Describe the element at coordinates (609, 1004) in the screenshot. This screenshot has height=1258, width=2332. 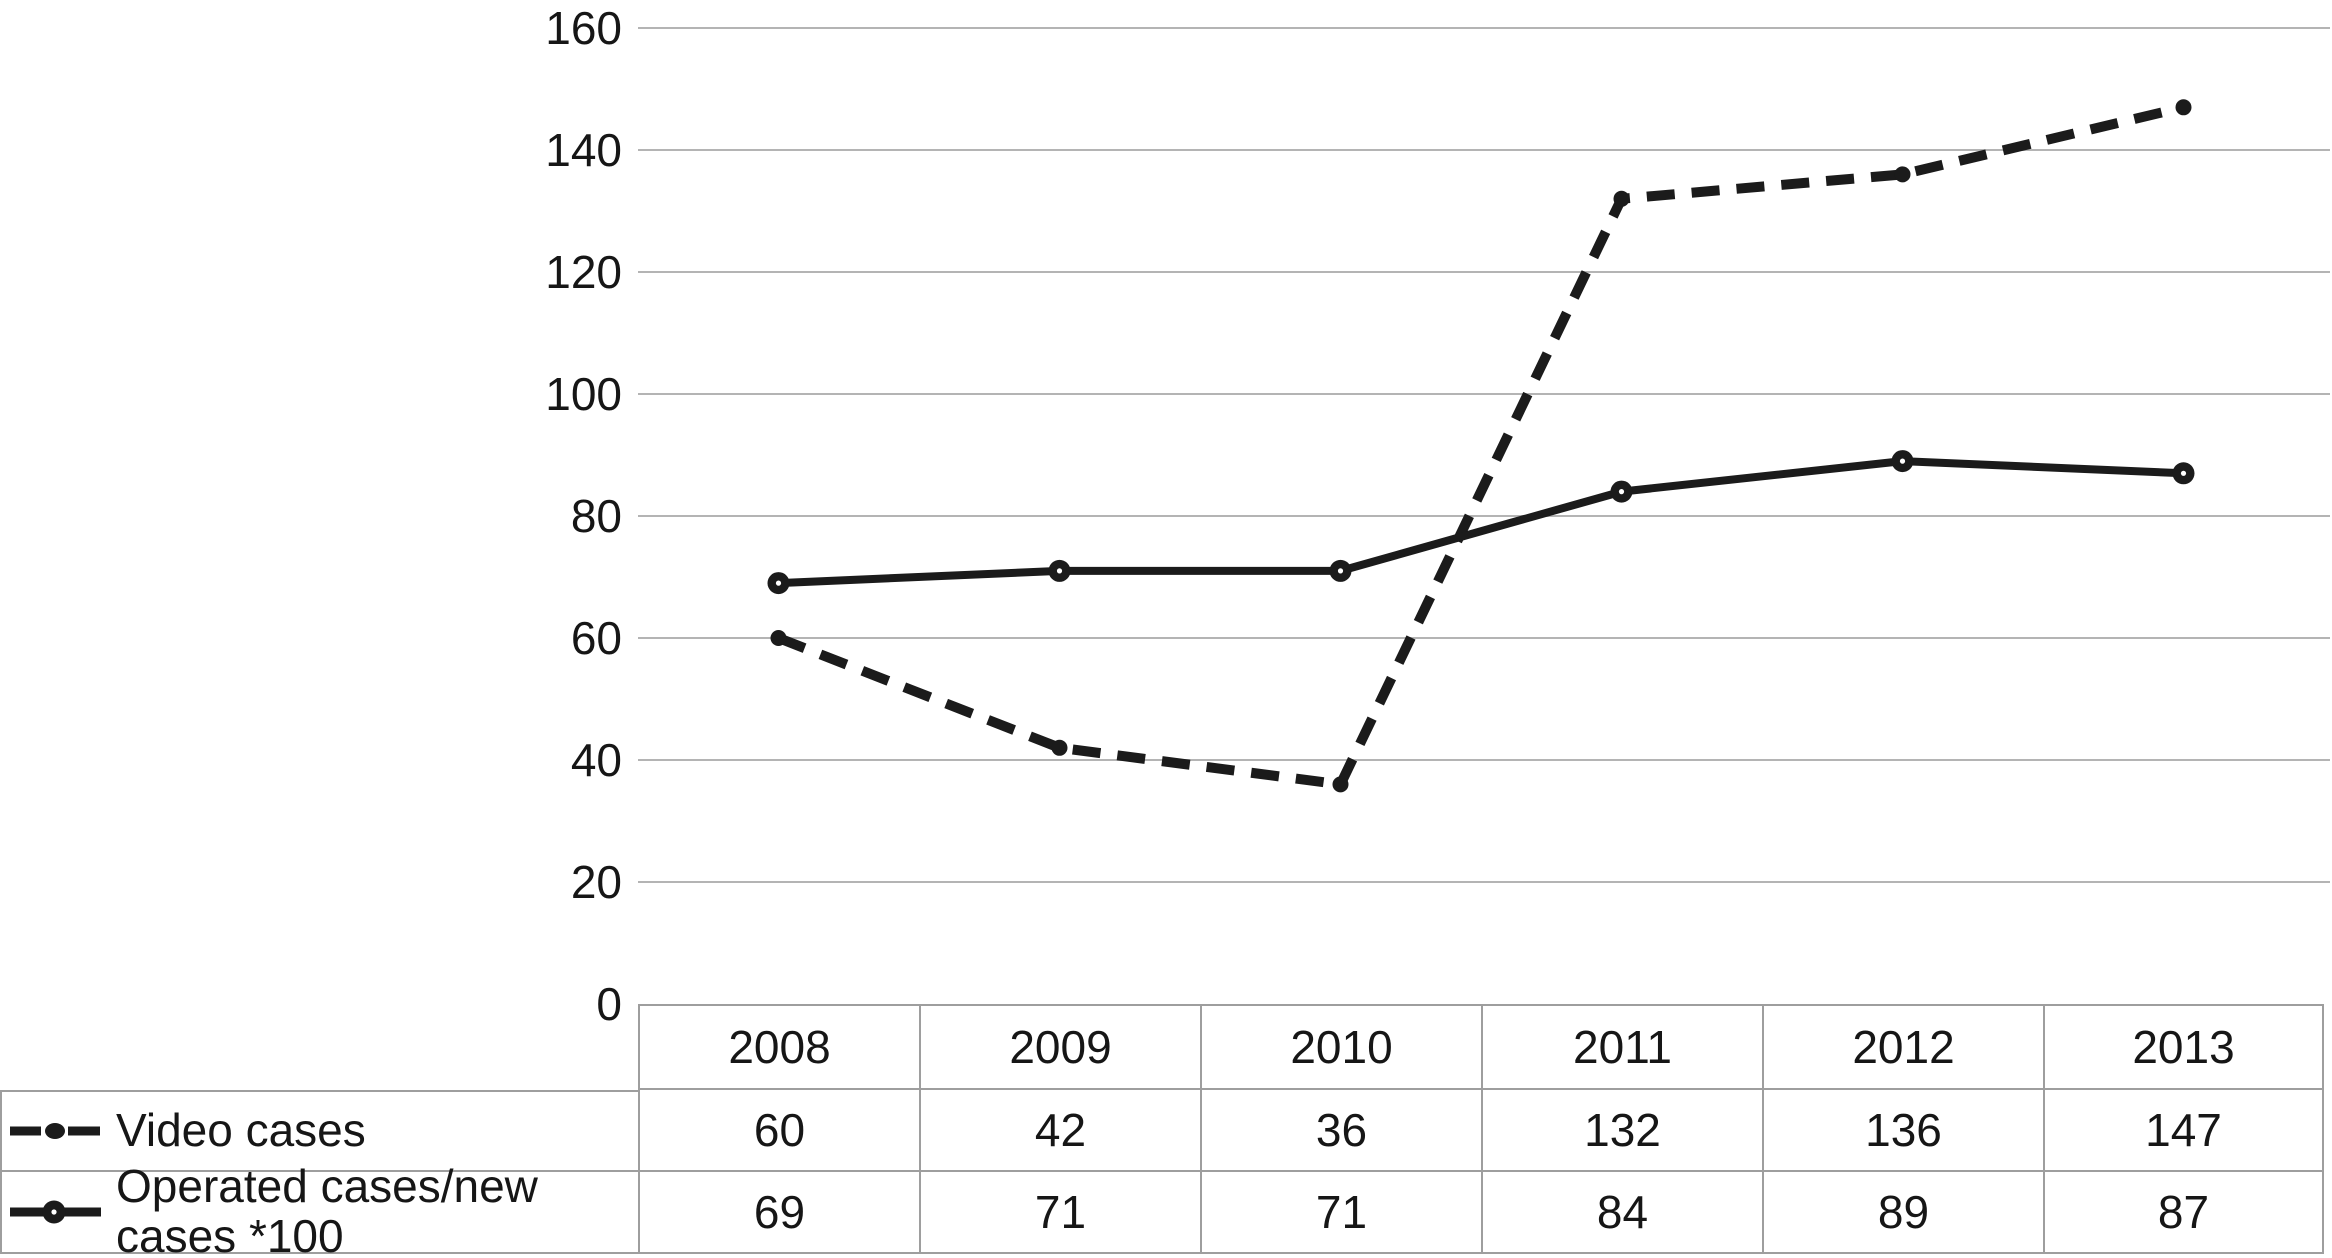
I see `y-axis-tick-label: 0` at that location.